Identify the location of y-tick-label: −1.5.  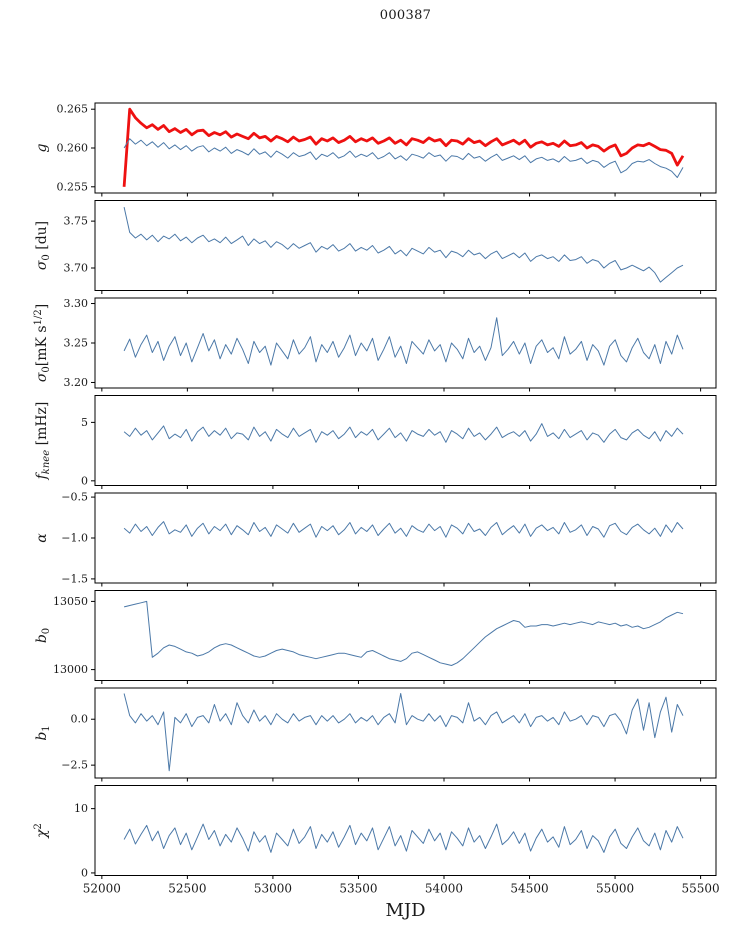
(74, 578).